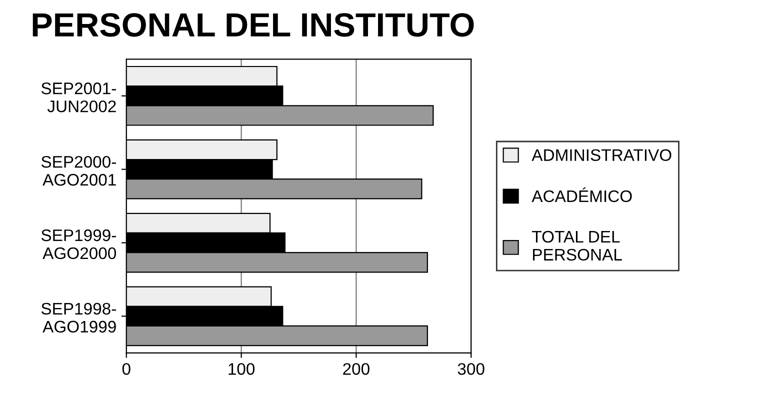 This screenshot has width=766, height=408. Describe the element at coordinates (78, 244) in the screenshot. I see `y-tick-label: SEP1999- AGO2000` at that location.